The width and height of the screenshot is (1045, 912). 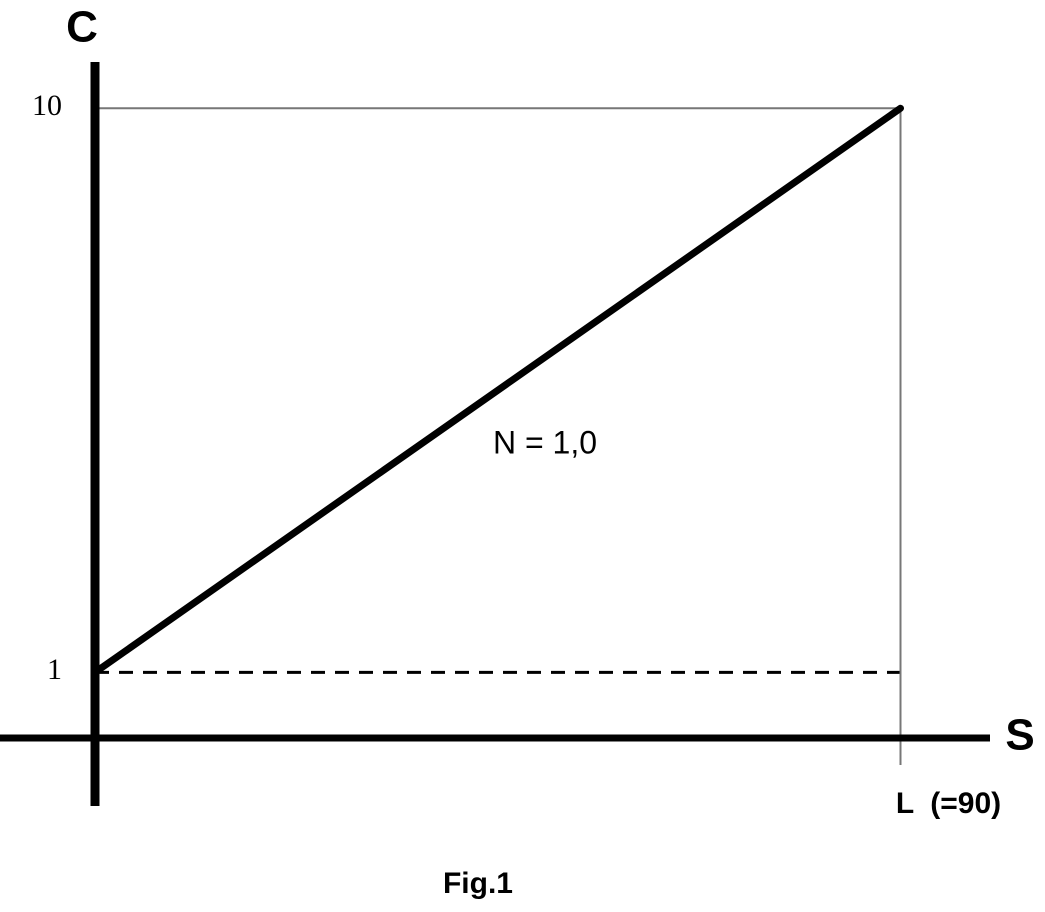 What do you see at coordinates (545, 442) in the screenshot?
I see `annotation: N = 1,0` at bounding box center [545, 442].